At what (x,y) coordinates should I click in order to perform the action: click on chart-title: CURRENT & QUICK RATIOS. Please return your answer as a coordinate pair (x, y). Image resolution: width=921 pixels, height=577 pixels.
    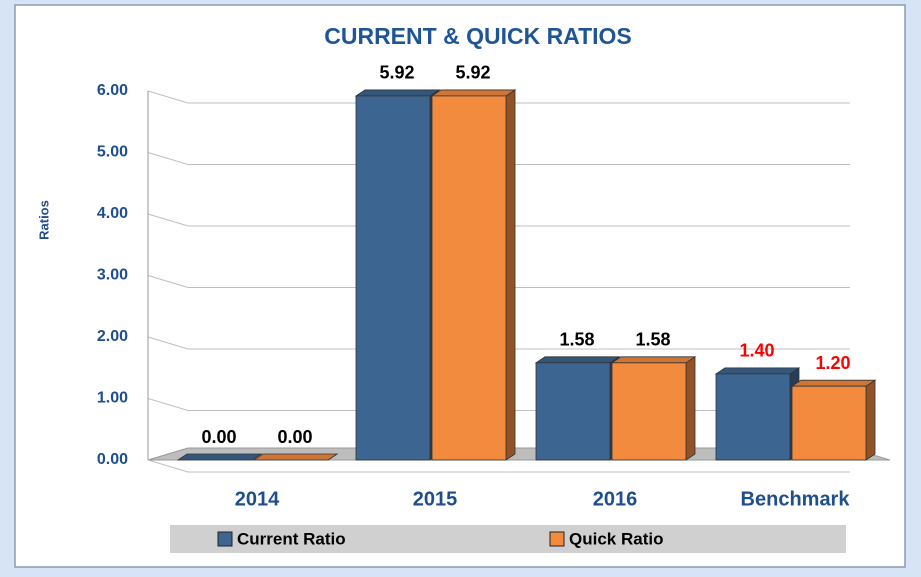
    Looking at the image, I should click on (478, 36).